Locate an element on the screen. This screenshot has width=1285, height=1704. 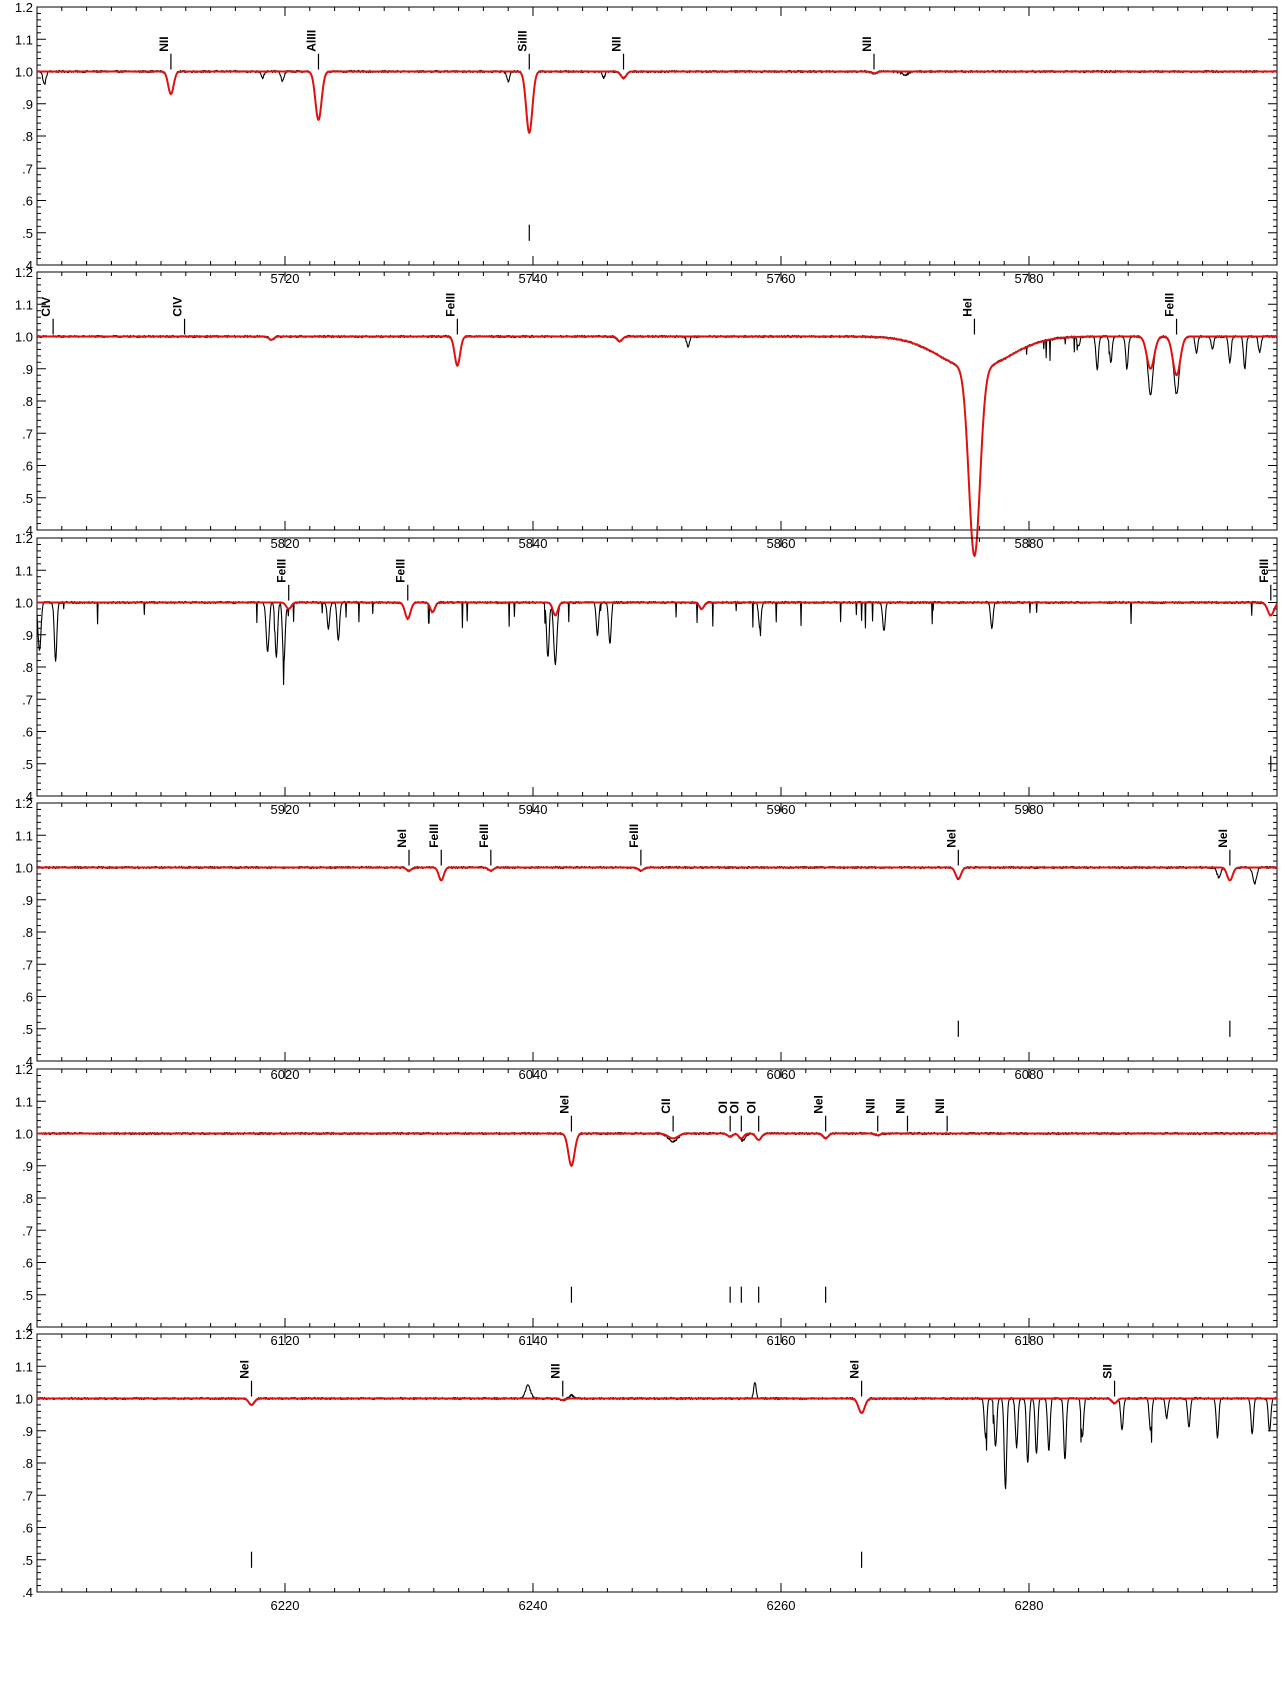
line-id-label: AlIII is located at coordinates (311, 41).